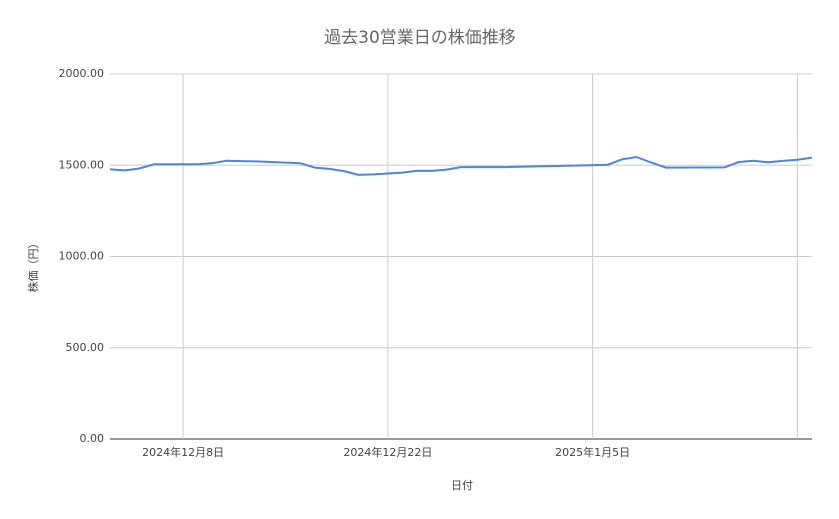 This screenshot has height=519, width=839. What do you see at coordinates (183, 452) in the screenshot?
I see `x-tick-label: 2024年12月8日` at bounding box center [183, 452].